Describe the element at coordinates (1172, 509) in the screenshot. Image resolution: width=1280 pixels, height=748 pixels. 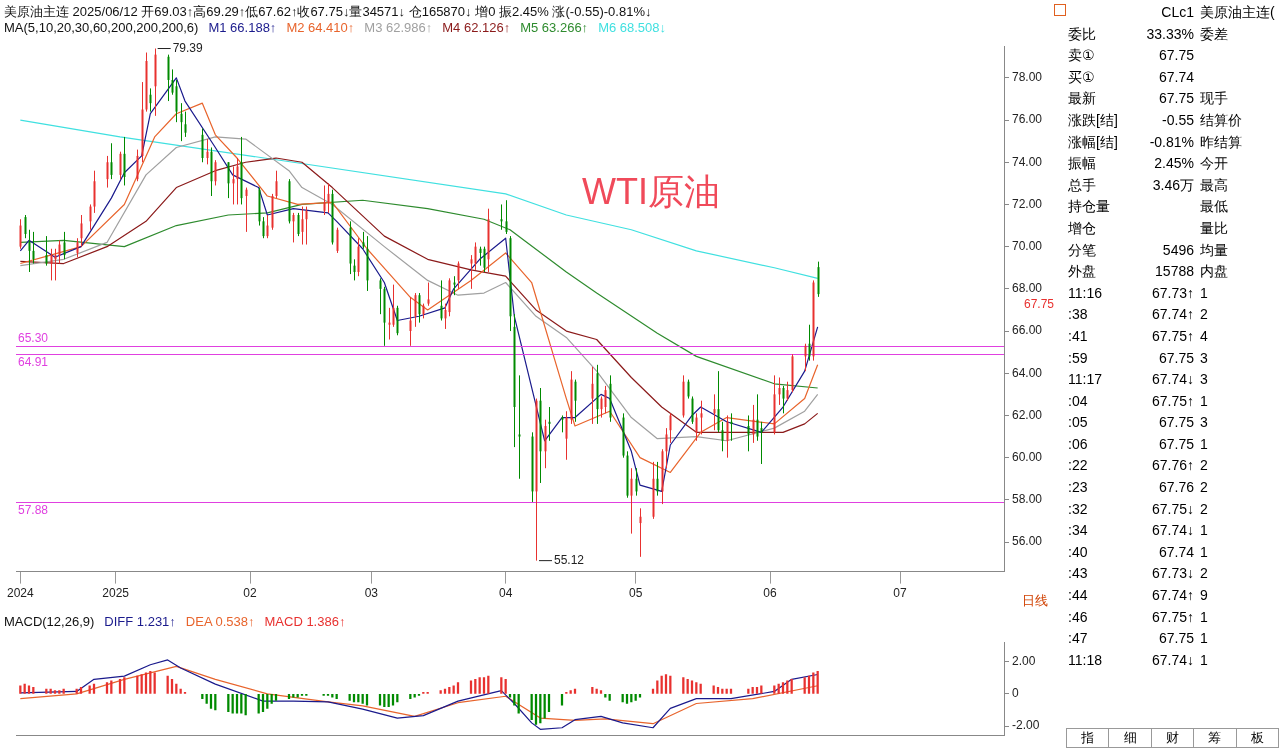
I see `text: 67.75↓` at that location.